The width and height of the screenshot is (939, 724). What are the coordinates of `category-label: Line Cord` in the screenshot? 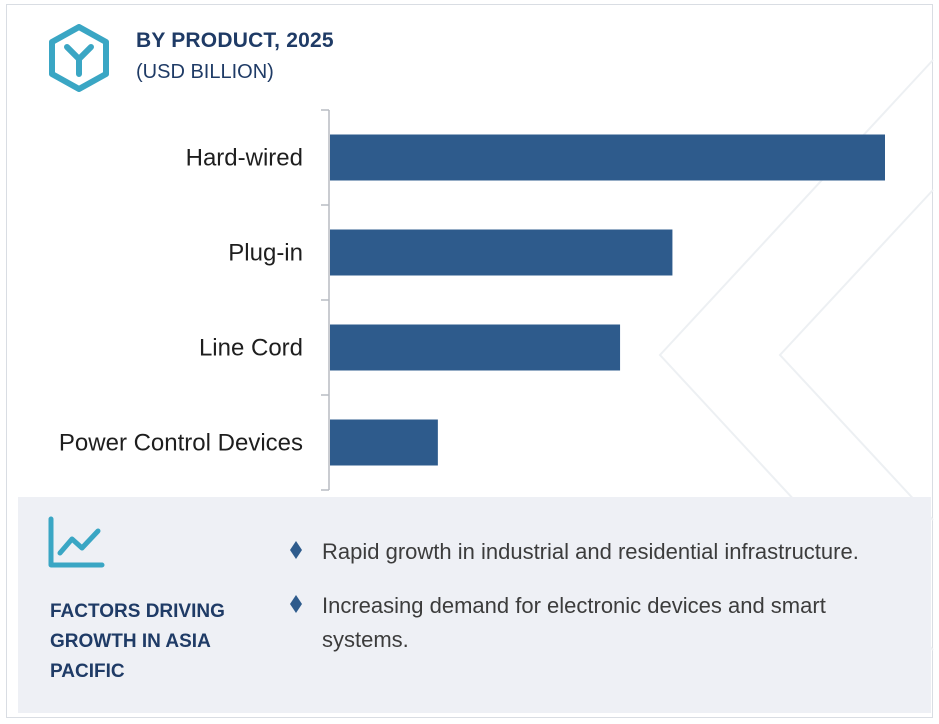 It's located at (251, 348).